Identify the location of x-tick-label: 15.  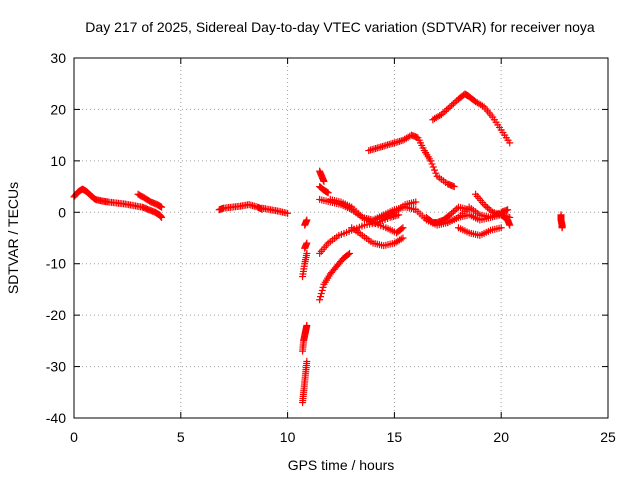
(395, 437).